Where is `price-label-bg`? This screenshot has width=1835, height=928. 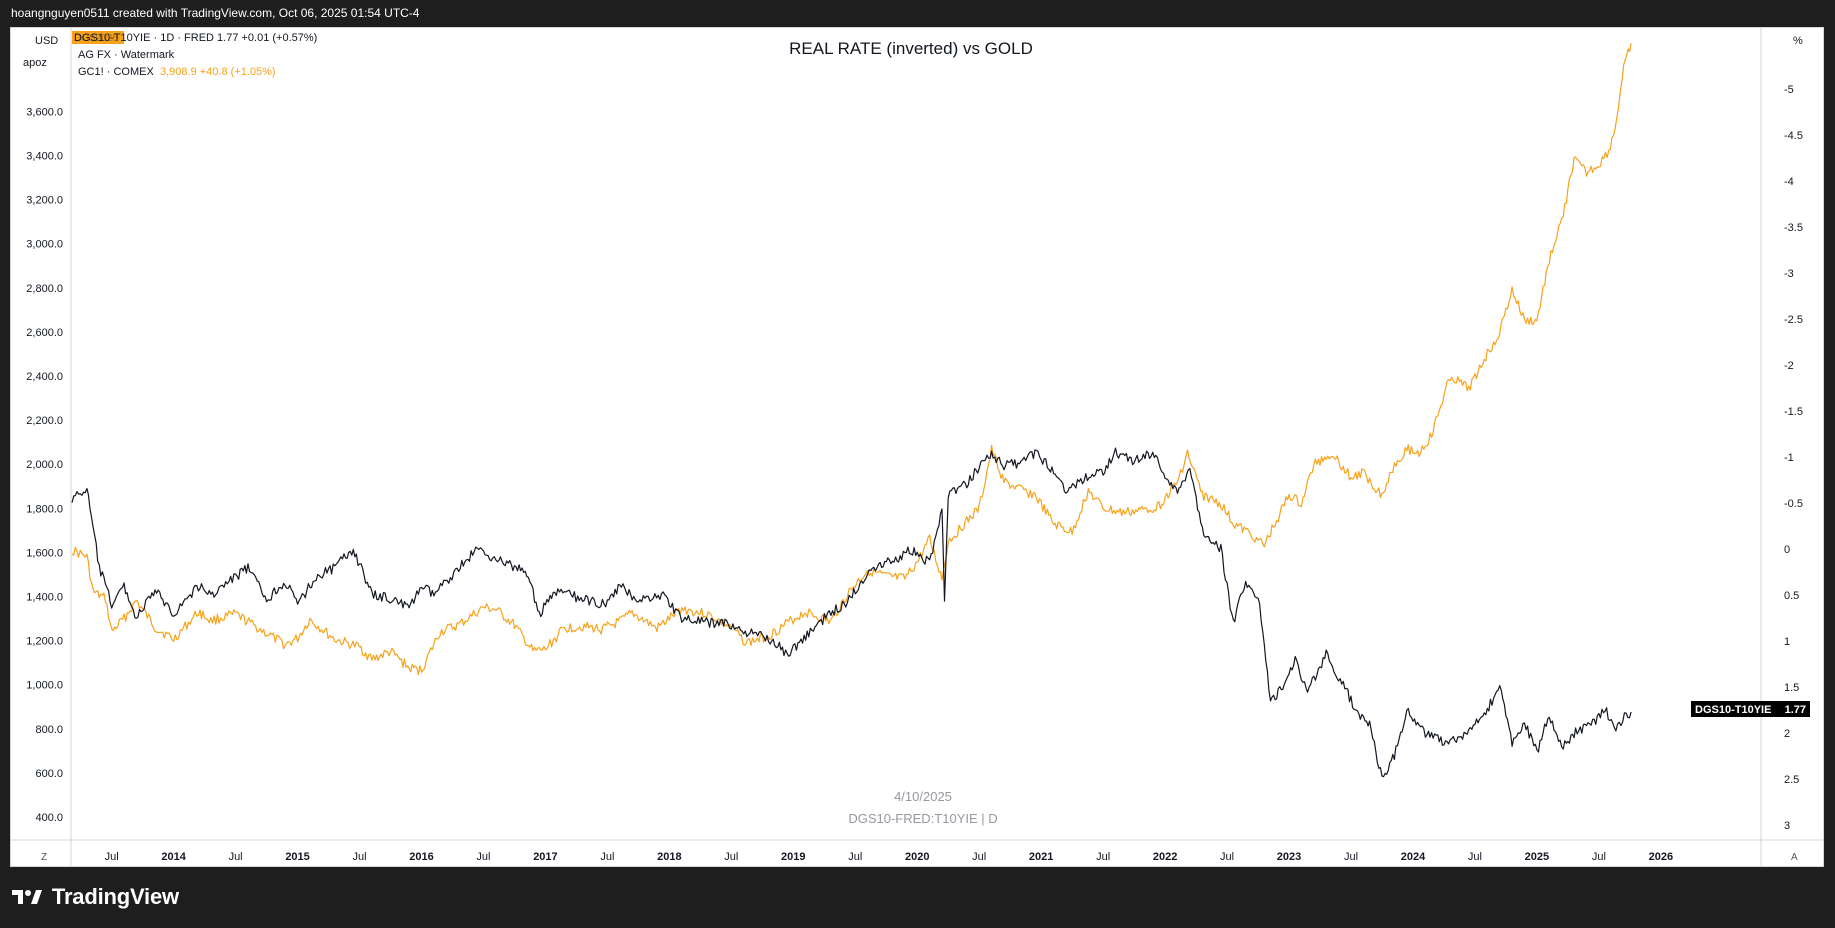
price-label-bg is located at coordinates (1750, 709).